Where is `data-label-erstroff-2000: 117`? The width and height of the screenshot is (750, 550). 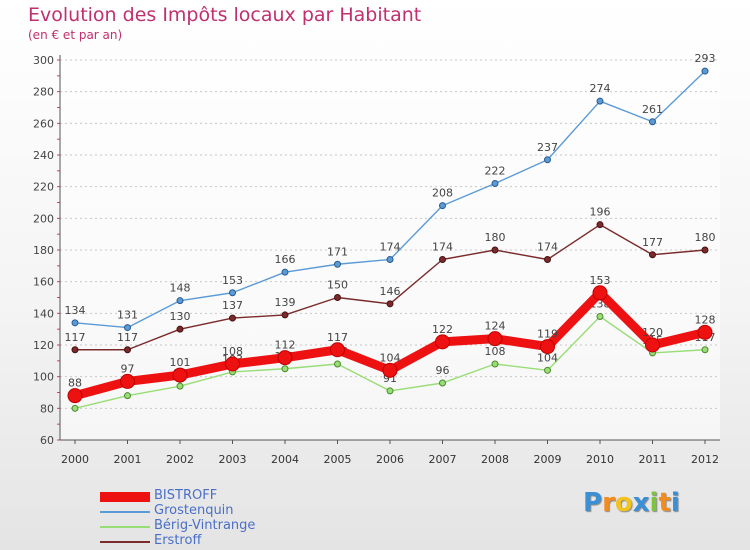 data-label-erstroff-2000: 117 is located at coordinates (75, 337).